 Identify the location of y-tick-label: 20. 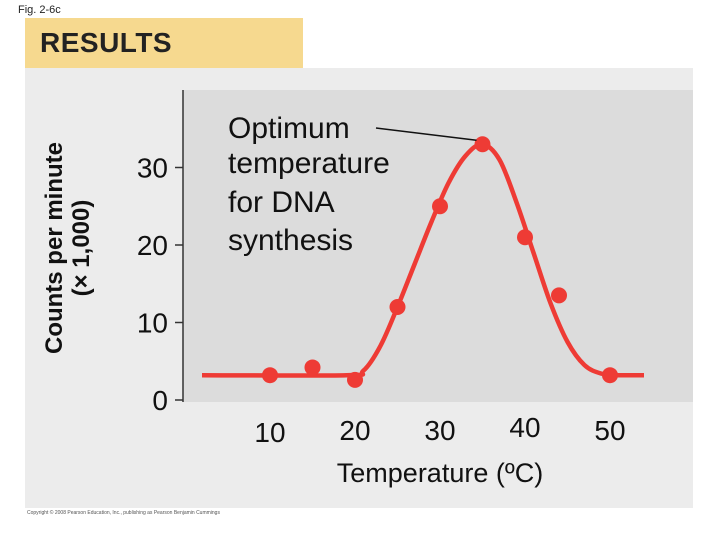
(152, 245).